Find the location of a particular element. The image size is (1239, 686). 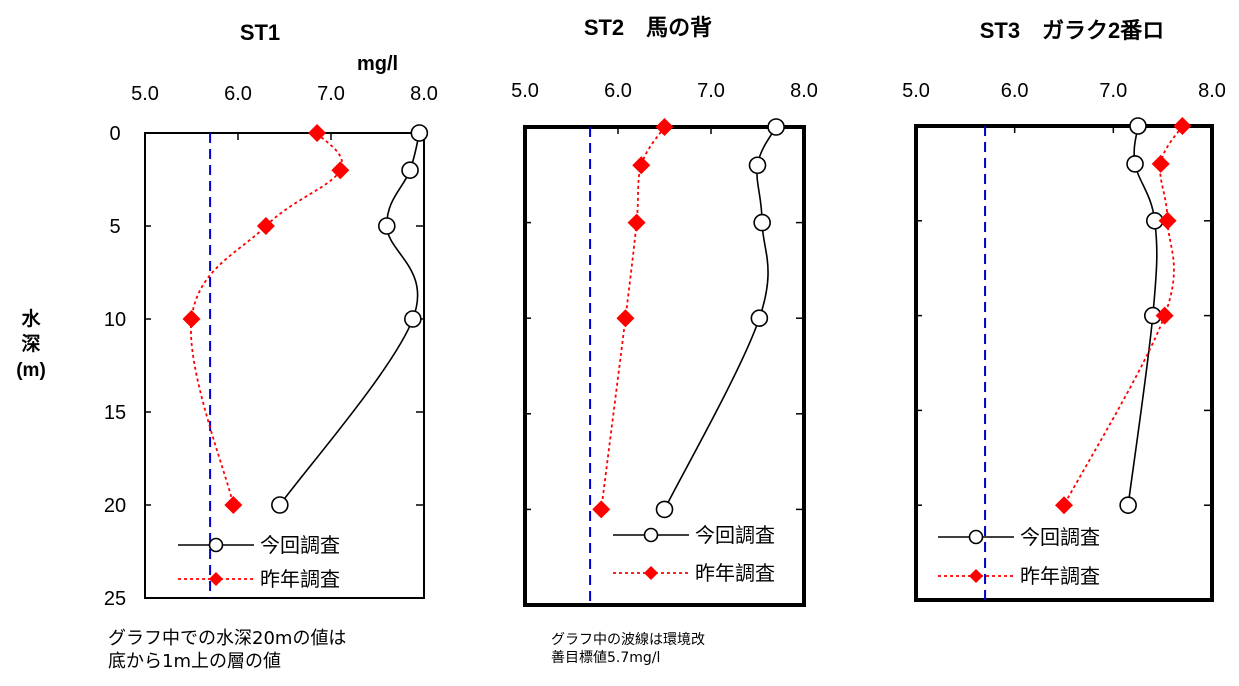

y-tick-label: 25 is located at coordinates (115, 599).